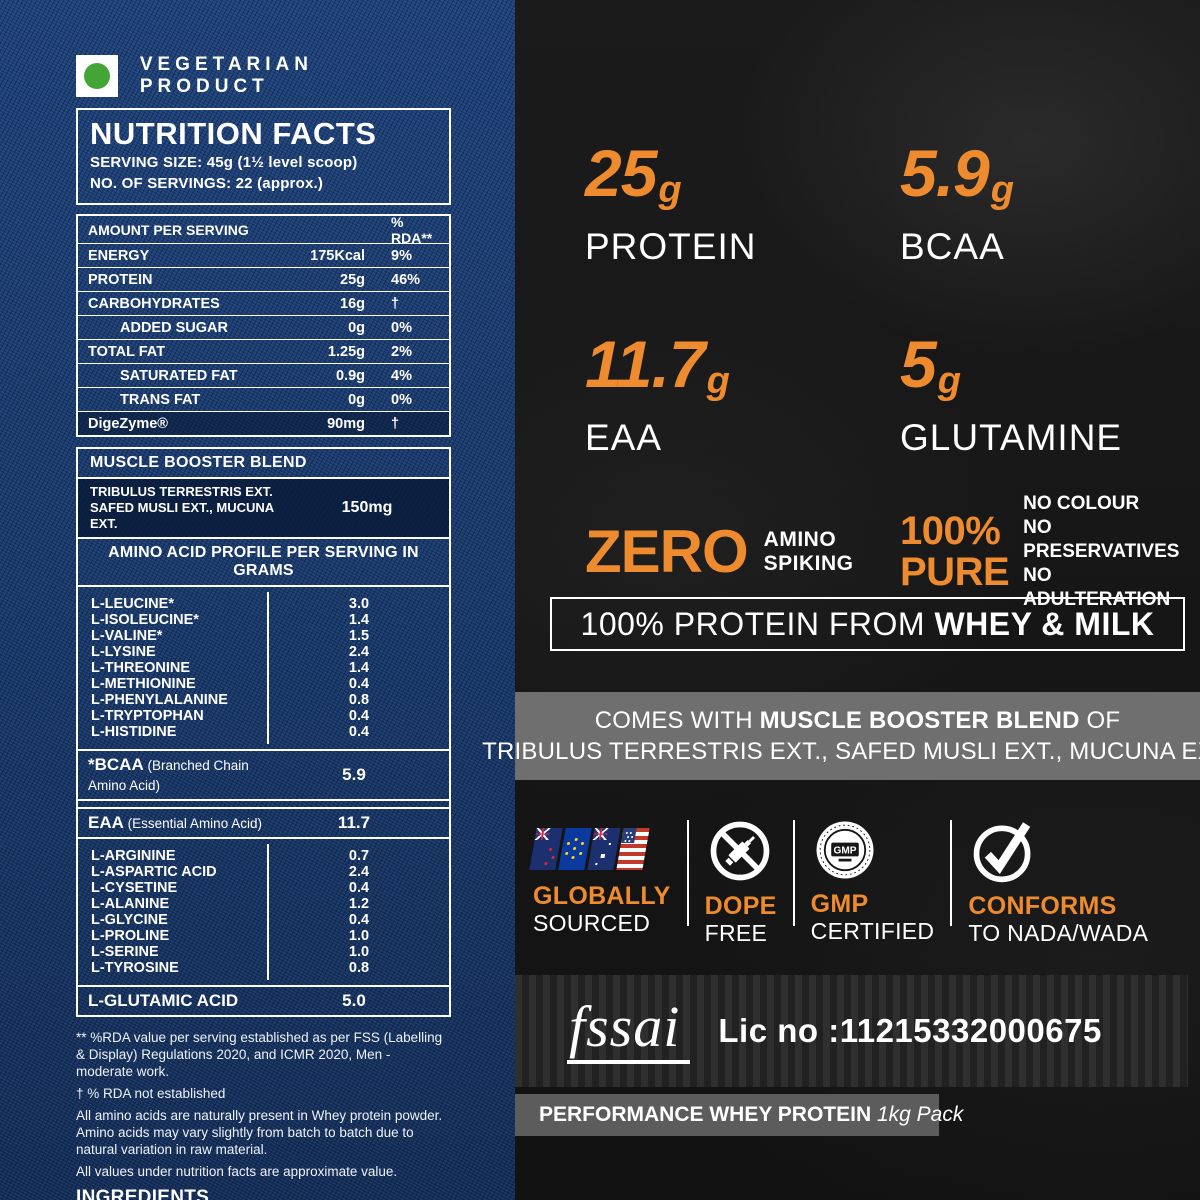 This screenshot has height=1200, width=1200. Describe the element at coordinates (645, 364) in the screenshot. I see `stat-value: 11.7` at that location.